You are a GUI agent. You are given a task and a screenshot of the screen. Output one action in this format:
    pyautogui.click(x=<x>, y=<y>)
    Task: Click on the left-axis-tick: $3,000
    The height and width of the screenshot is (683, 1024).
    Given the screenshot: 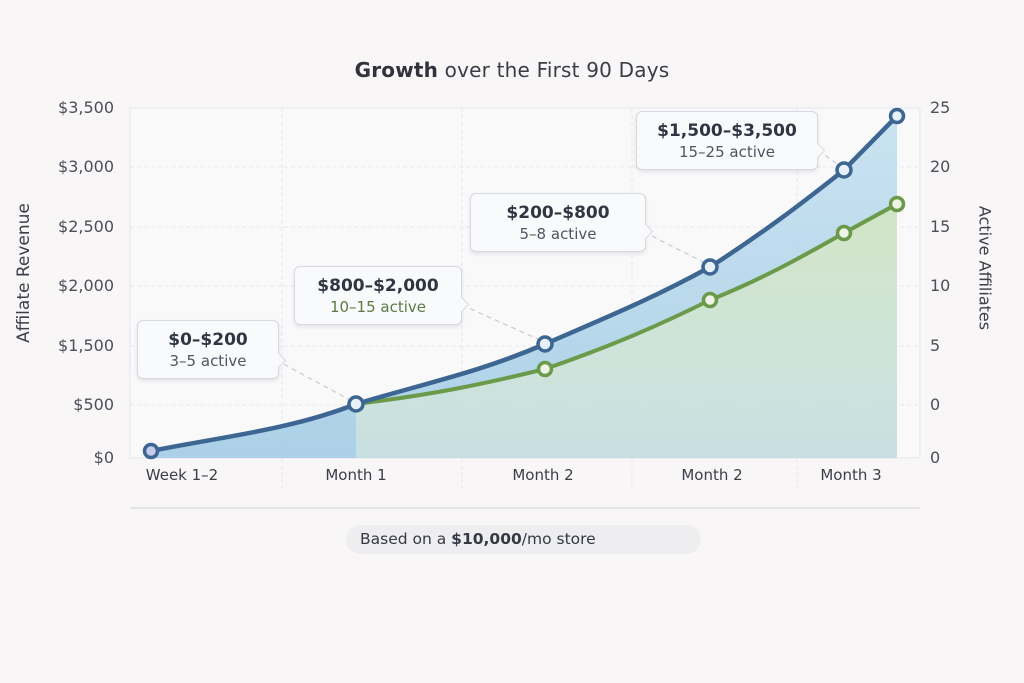 What is the action you would take?
    pyautogui.click(x=86, y=166)
    